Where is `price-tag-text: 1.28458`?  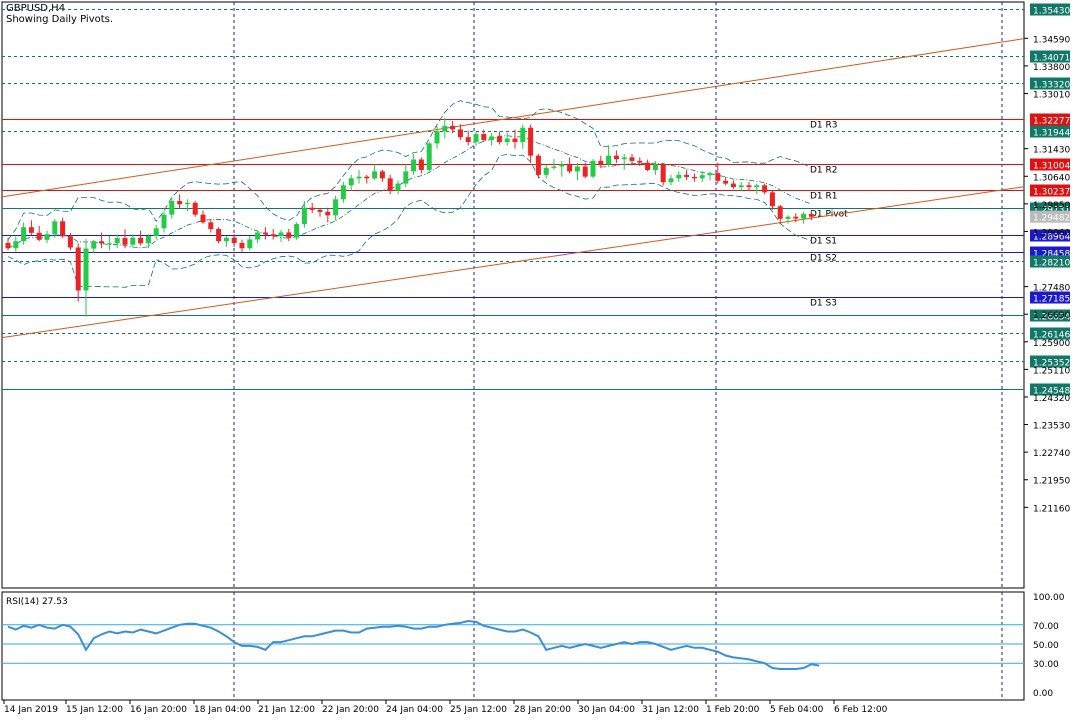
price-tag-text: 1.28458 is located at coordinates (1051, 255).